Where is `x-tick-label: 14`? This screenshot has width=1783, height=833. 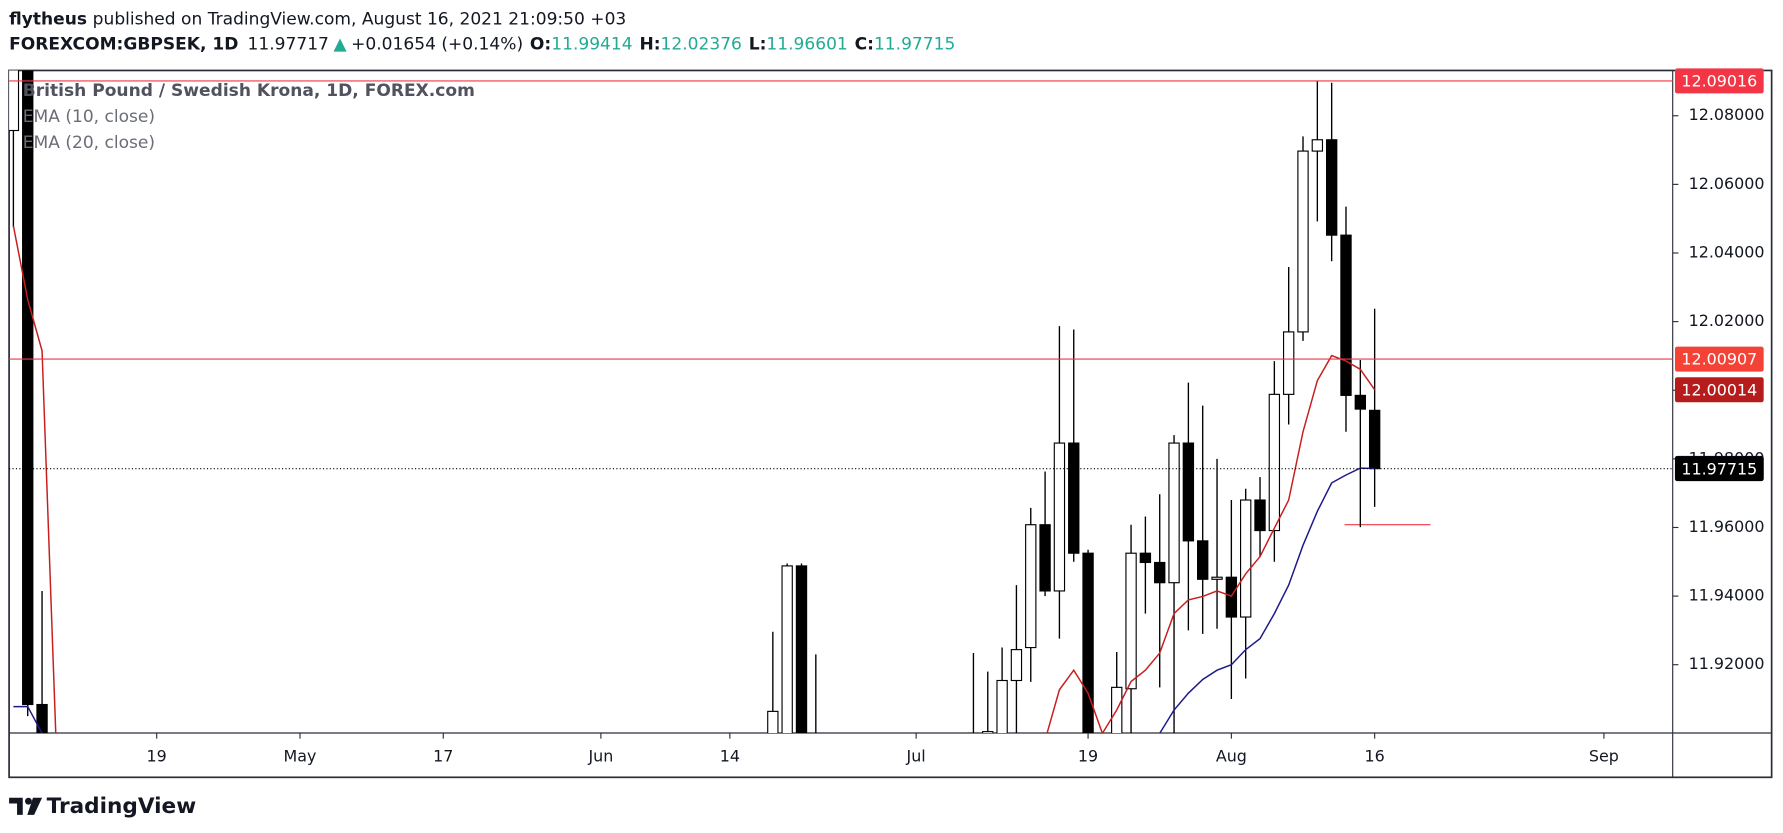 x-tick-label: 14 is located at coordinates (730, 755).